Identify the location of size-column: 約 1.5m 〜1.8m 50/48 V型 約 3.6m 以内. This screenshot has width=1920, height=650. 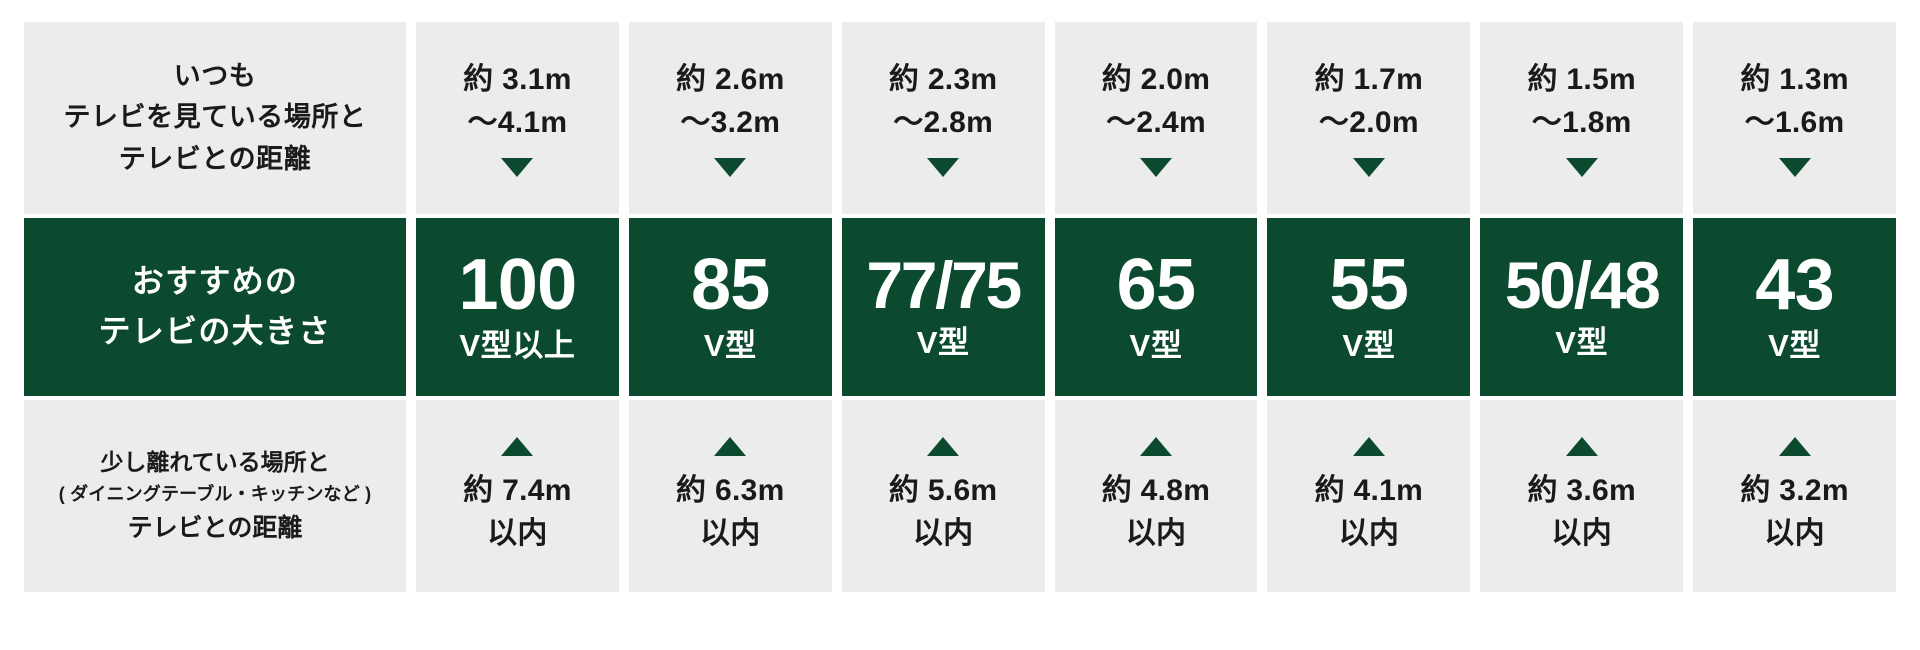
(1582, 325).